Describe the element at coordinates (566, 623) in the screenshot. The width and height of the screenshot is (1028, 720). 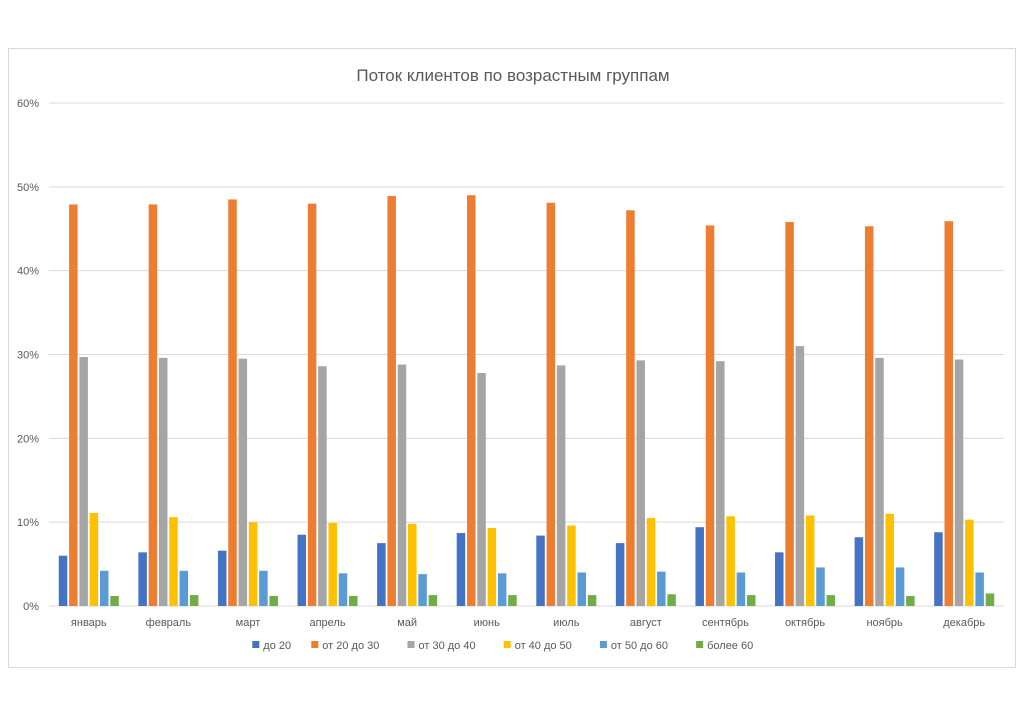
I see `x-tick-label: июль` at that location.